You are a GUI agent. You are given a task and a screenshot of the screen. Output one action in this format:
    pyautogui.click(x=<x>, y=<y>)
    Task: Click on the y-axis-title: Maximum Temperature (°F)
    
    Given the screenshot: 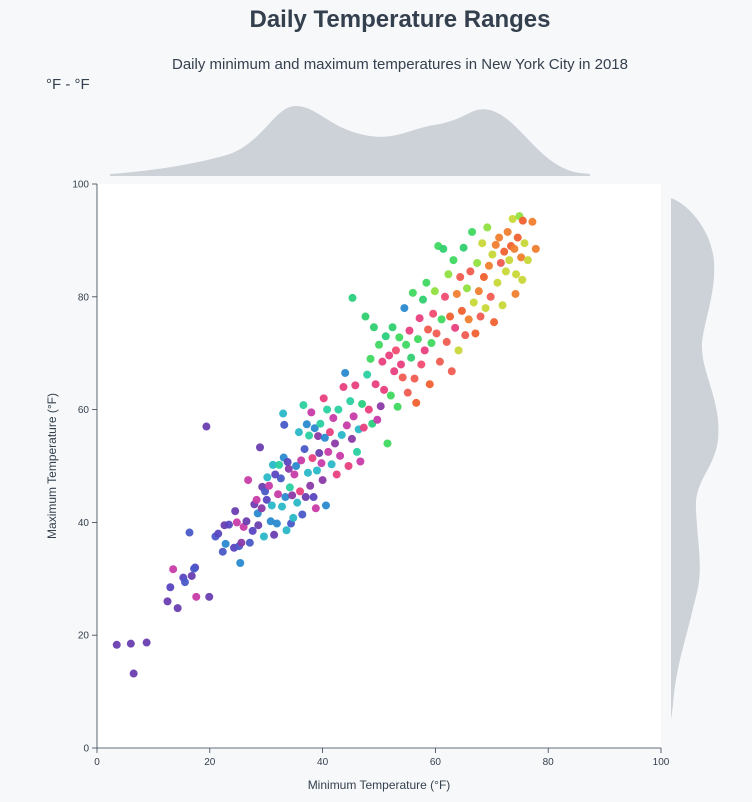 What is the action you would take?
    pyautogui.click(x=52, y=466)
    